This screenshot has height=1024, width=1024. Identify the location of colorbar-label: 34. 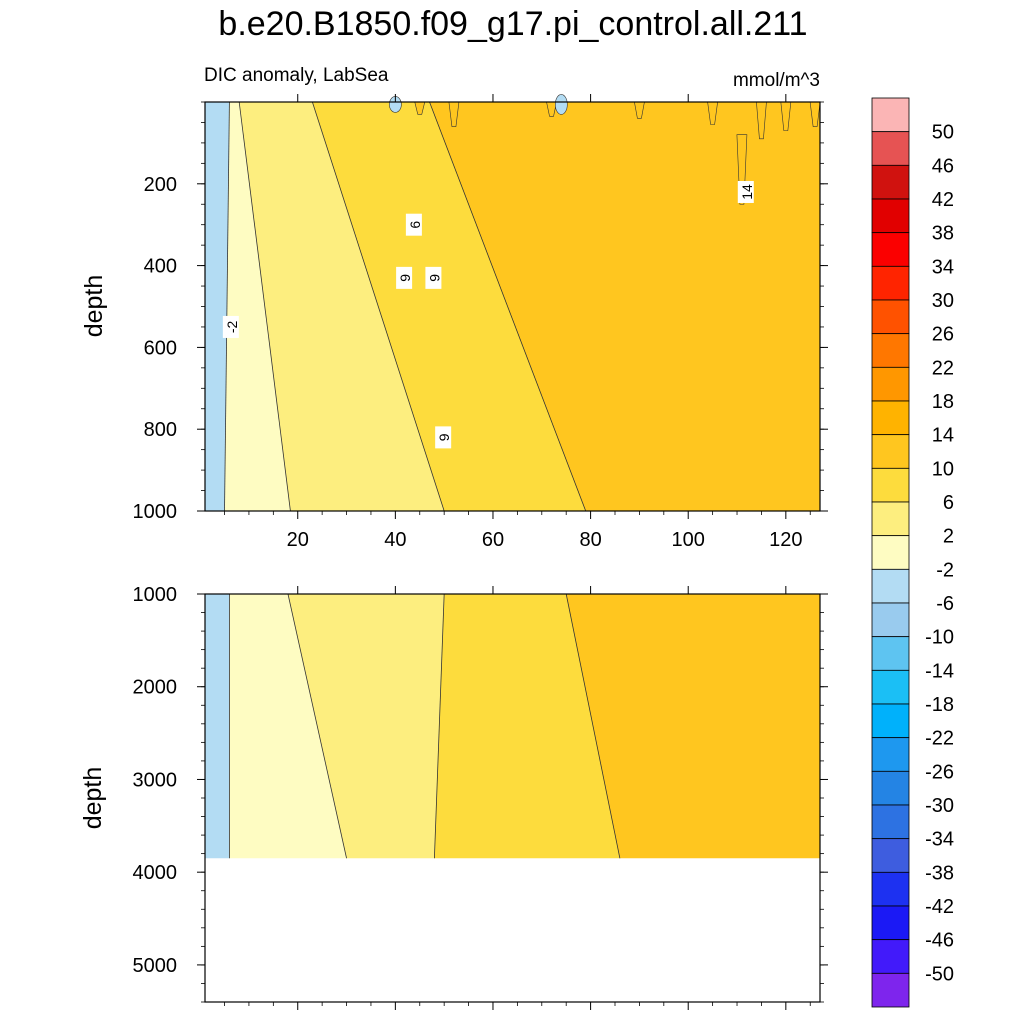
(943, 267).